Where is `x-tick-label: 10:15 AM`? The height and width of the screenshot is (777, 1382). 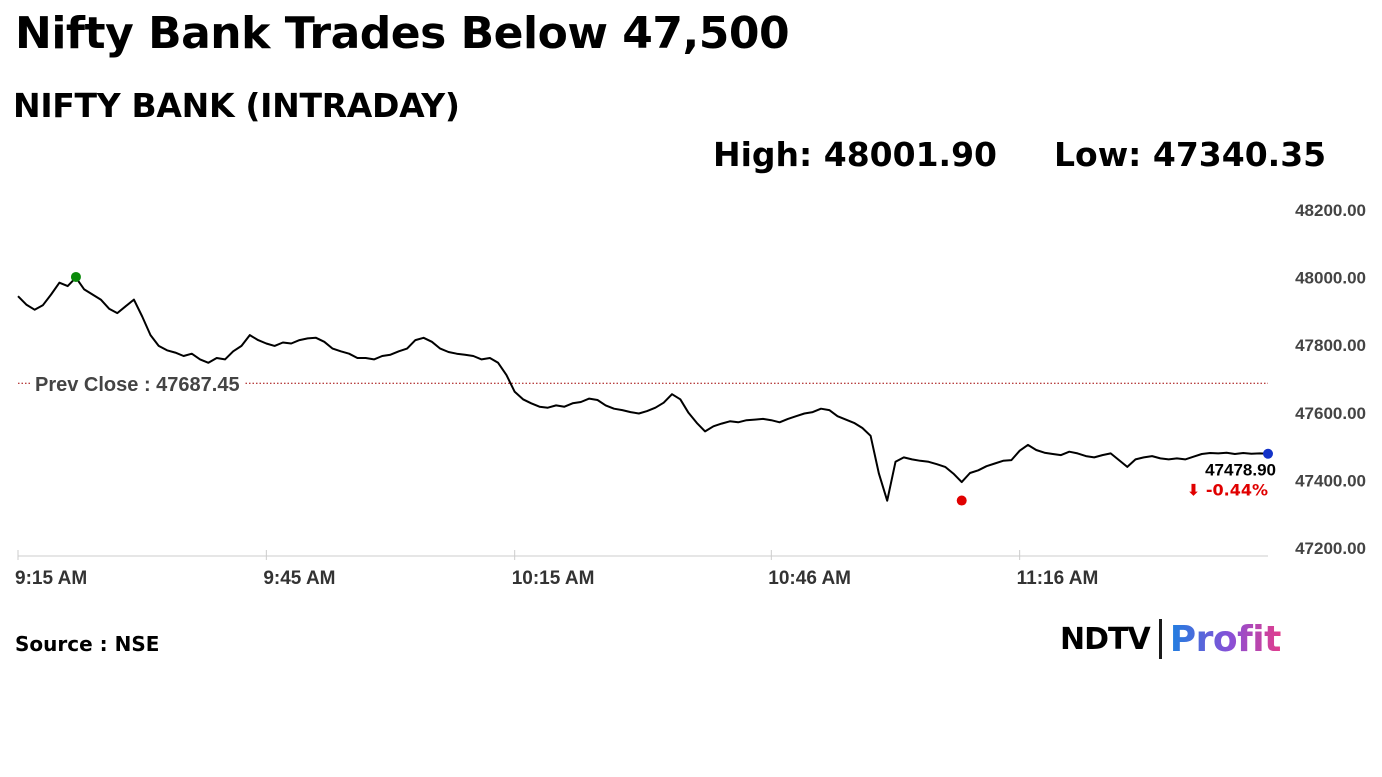 x-tick-label: 10:15 AM is located at coordinates (553, 578).